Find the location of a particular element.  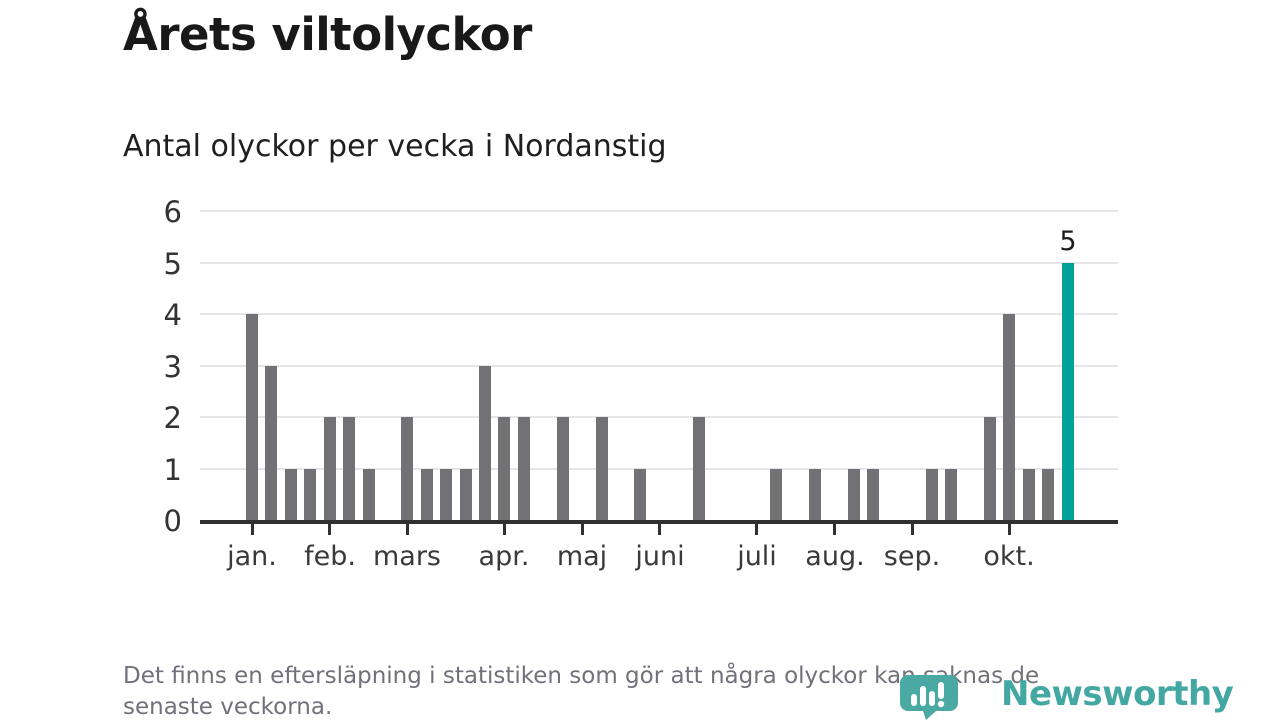

chart-subtitle: Antal olyckor per vecka i Nordanstig is located at coordinates (395, 146).